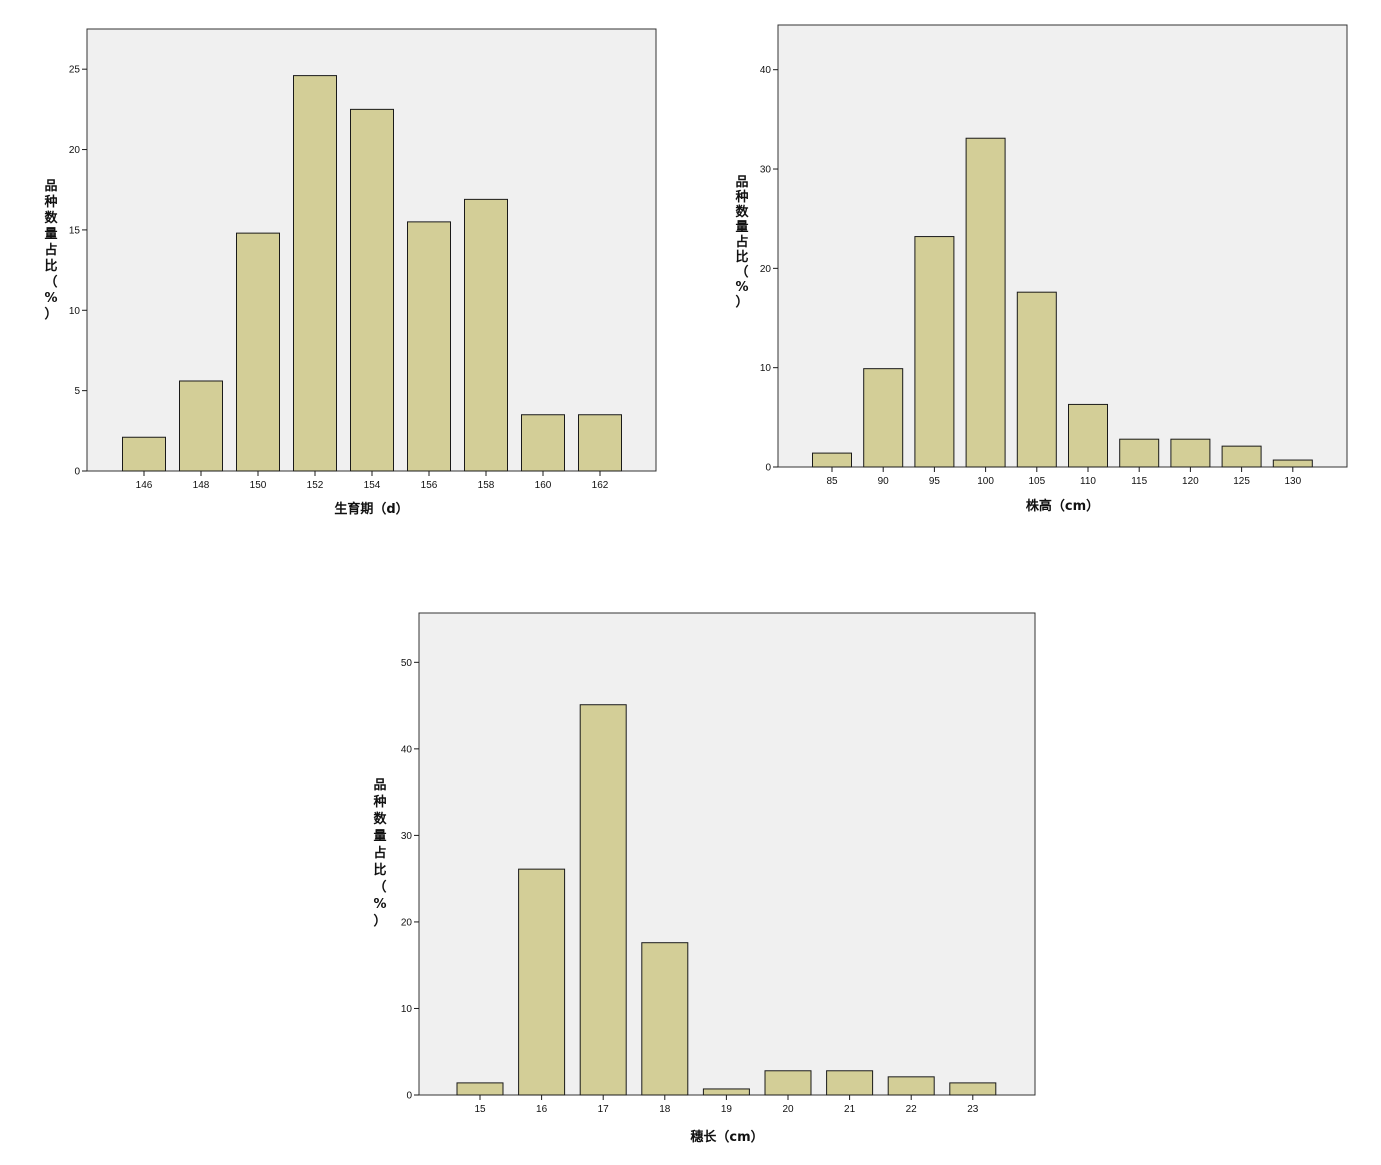 The height and width of the screenshot is (1165, 1381). Describe the element at coordinates (1241, 481) in the screenshot. I see `x-tick-label: 125` at that location.